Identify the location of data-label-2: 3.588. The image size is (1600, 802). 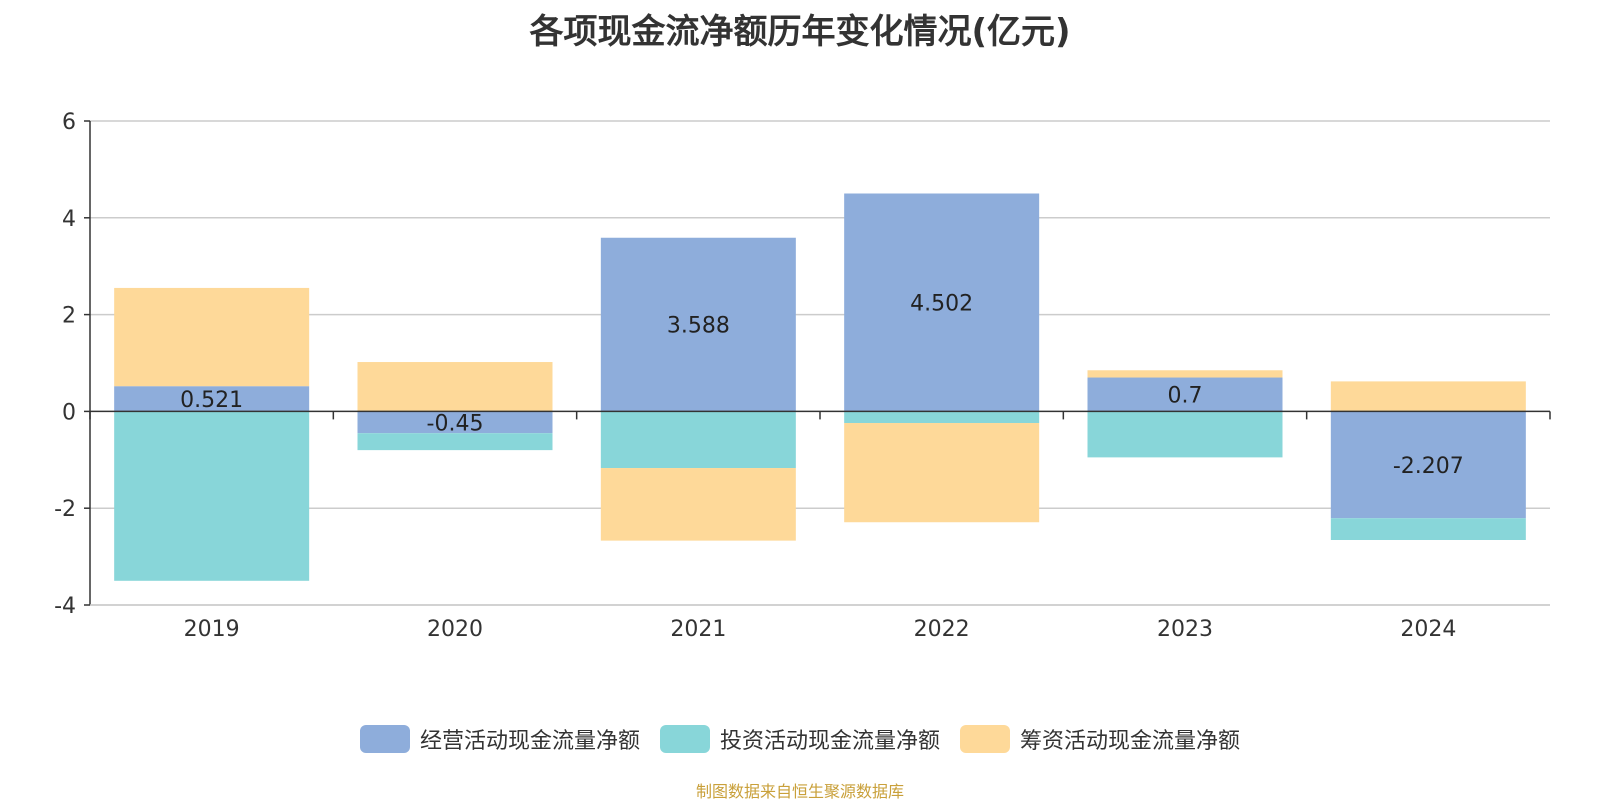
(698, 326).